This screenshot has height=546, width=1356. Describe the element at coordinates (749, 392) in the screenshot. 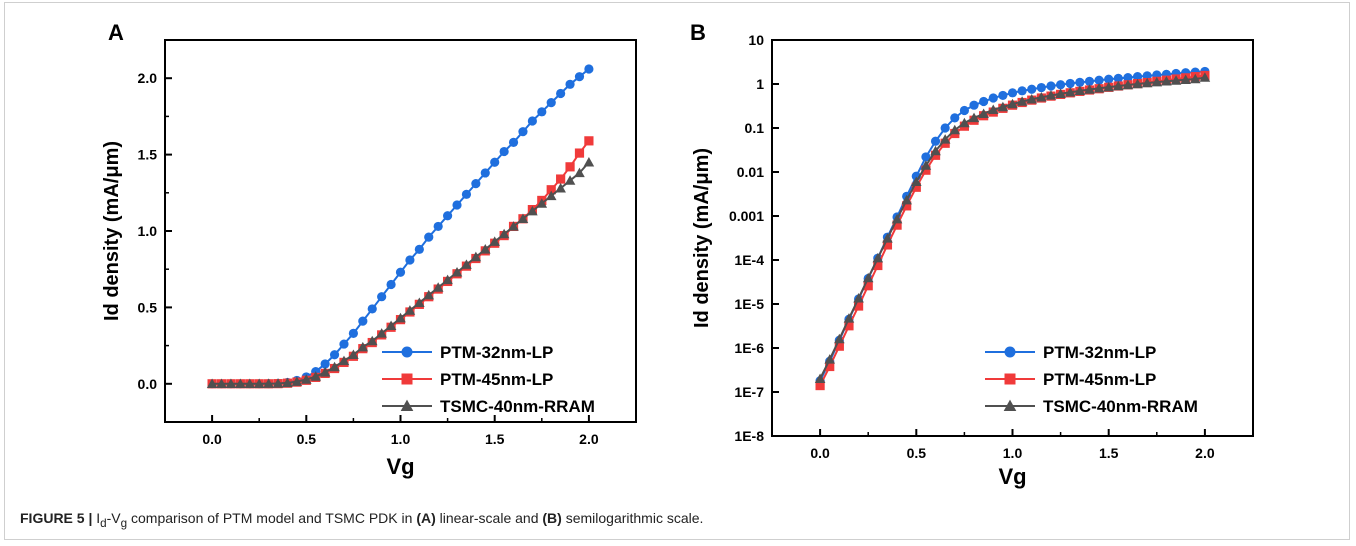

I see `y-tick-label: 1E-7` at that location.